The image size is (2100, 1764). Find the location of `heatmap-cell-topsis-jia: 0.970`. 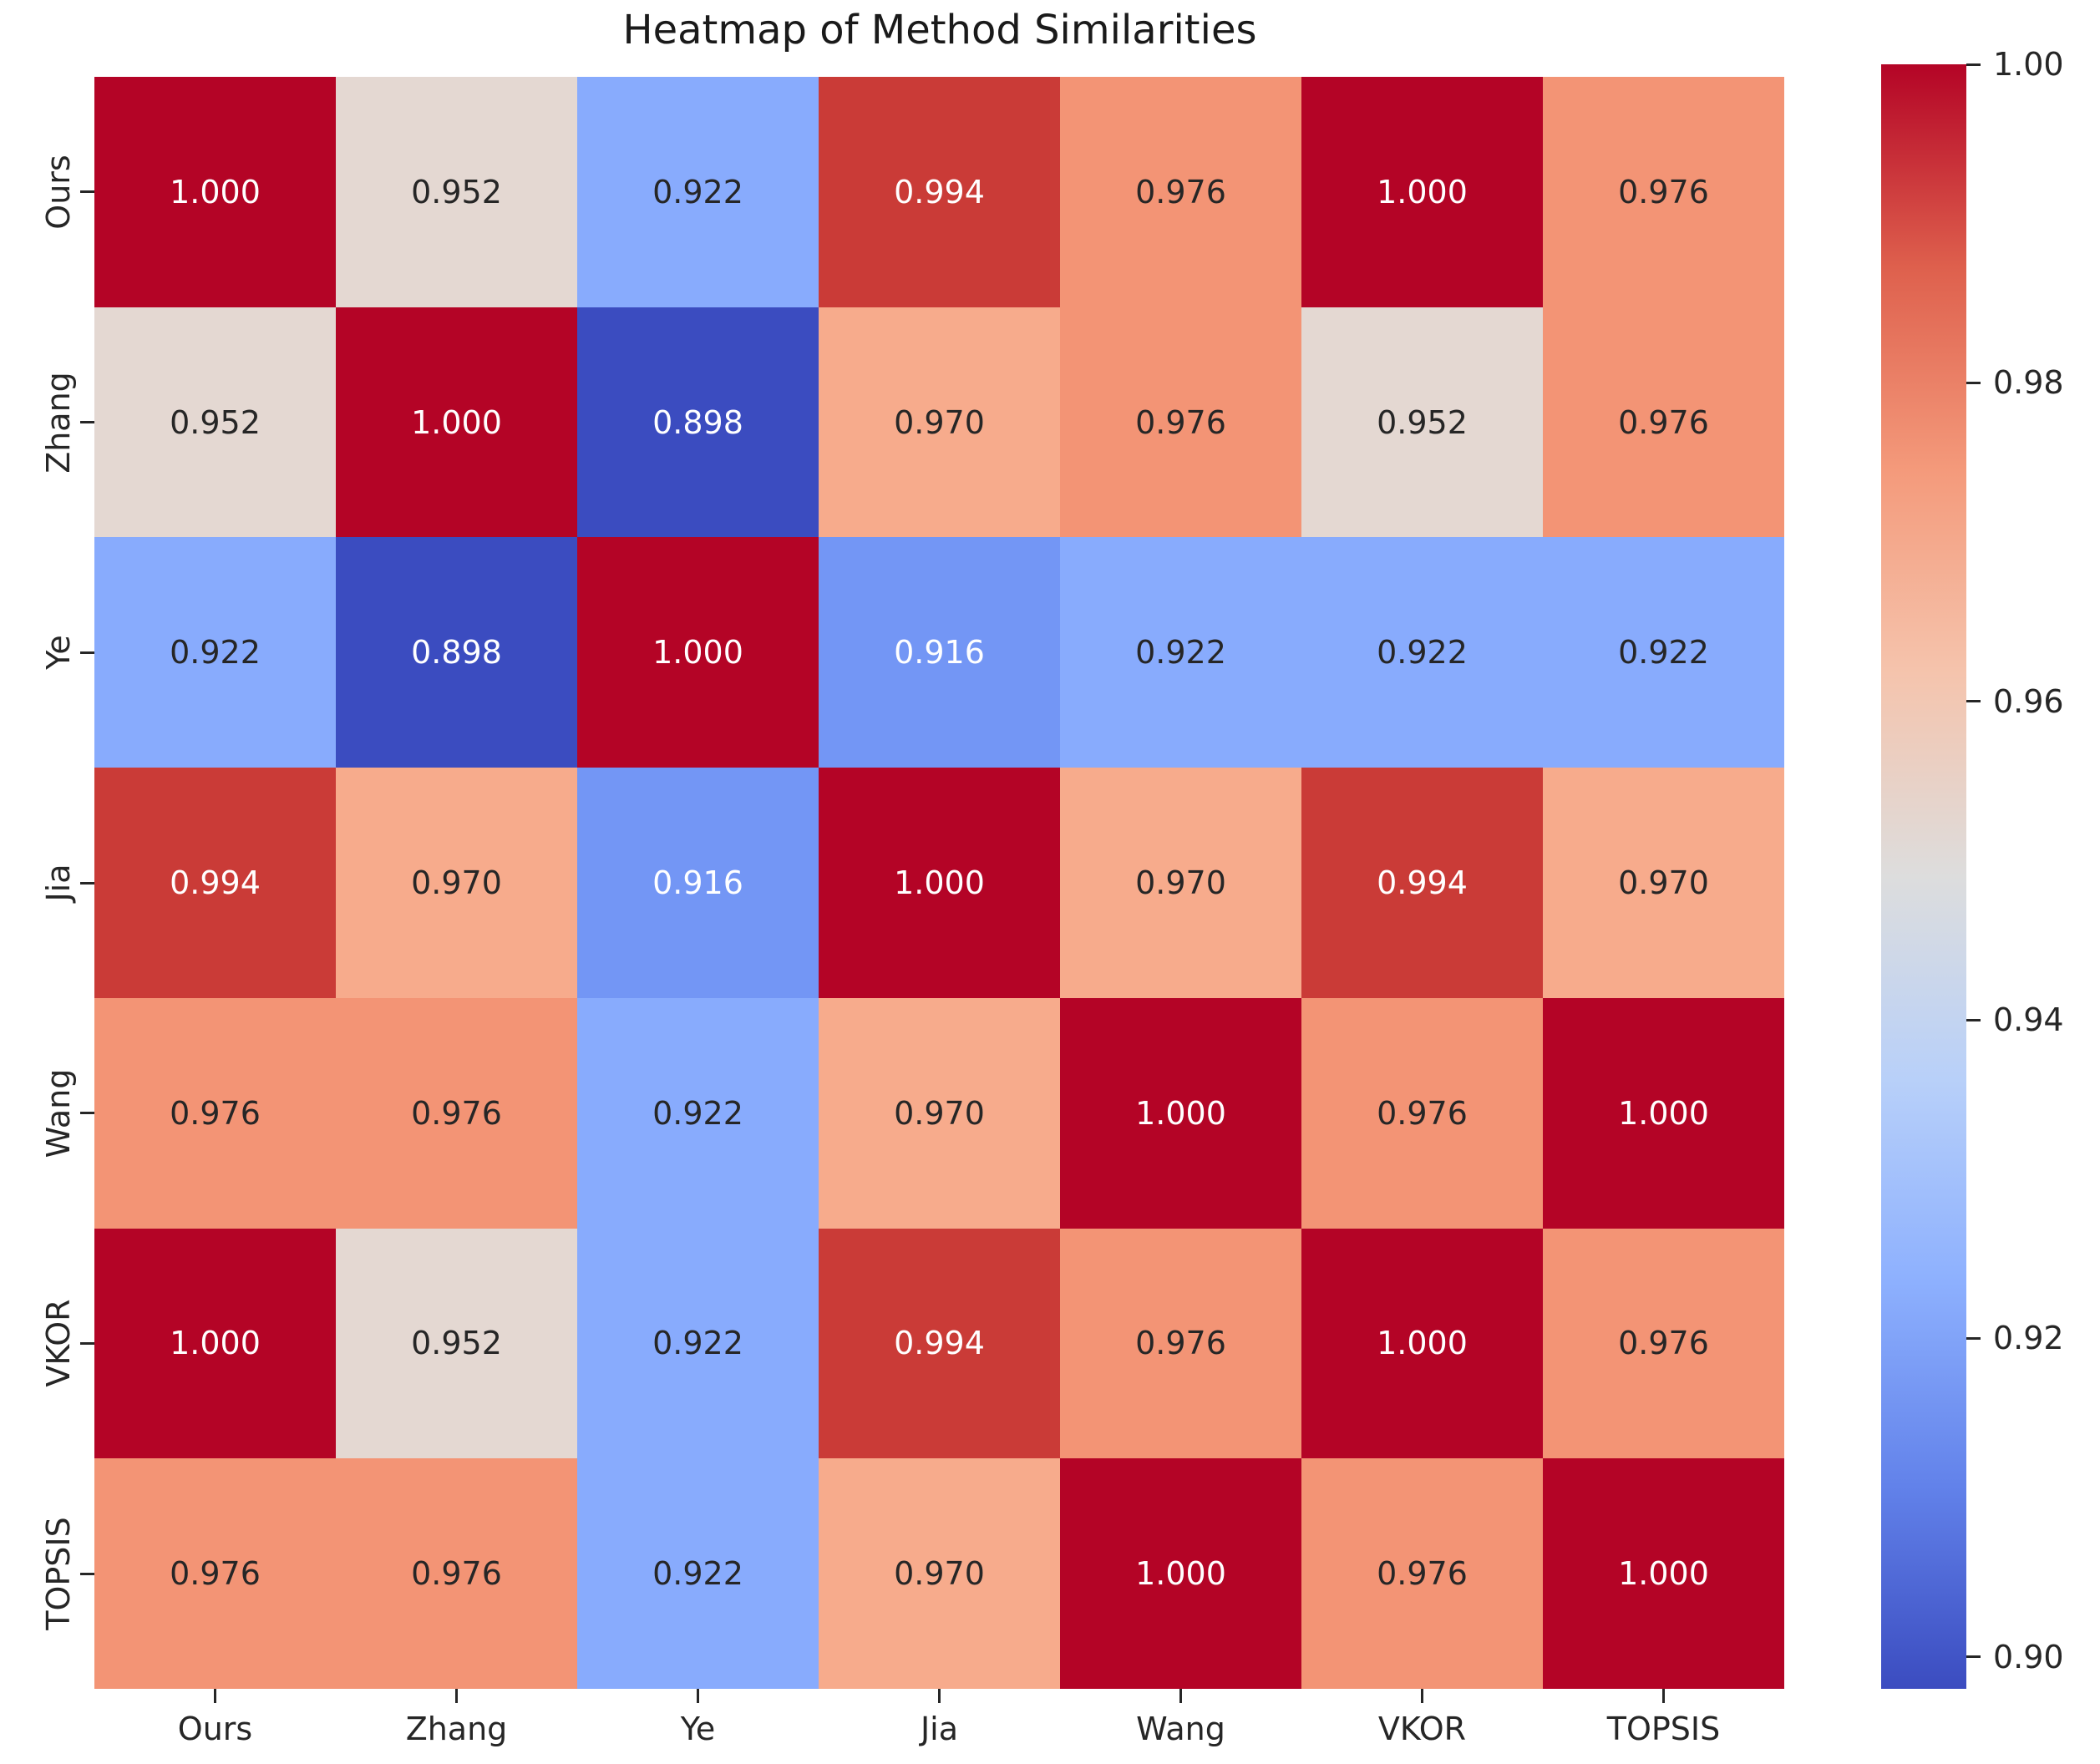

heatmap-cell-topsis-jia: 0.970 is located at coordinates (939, 1573).